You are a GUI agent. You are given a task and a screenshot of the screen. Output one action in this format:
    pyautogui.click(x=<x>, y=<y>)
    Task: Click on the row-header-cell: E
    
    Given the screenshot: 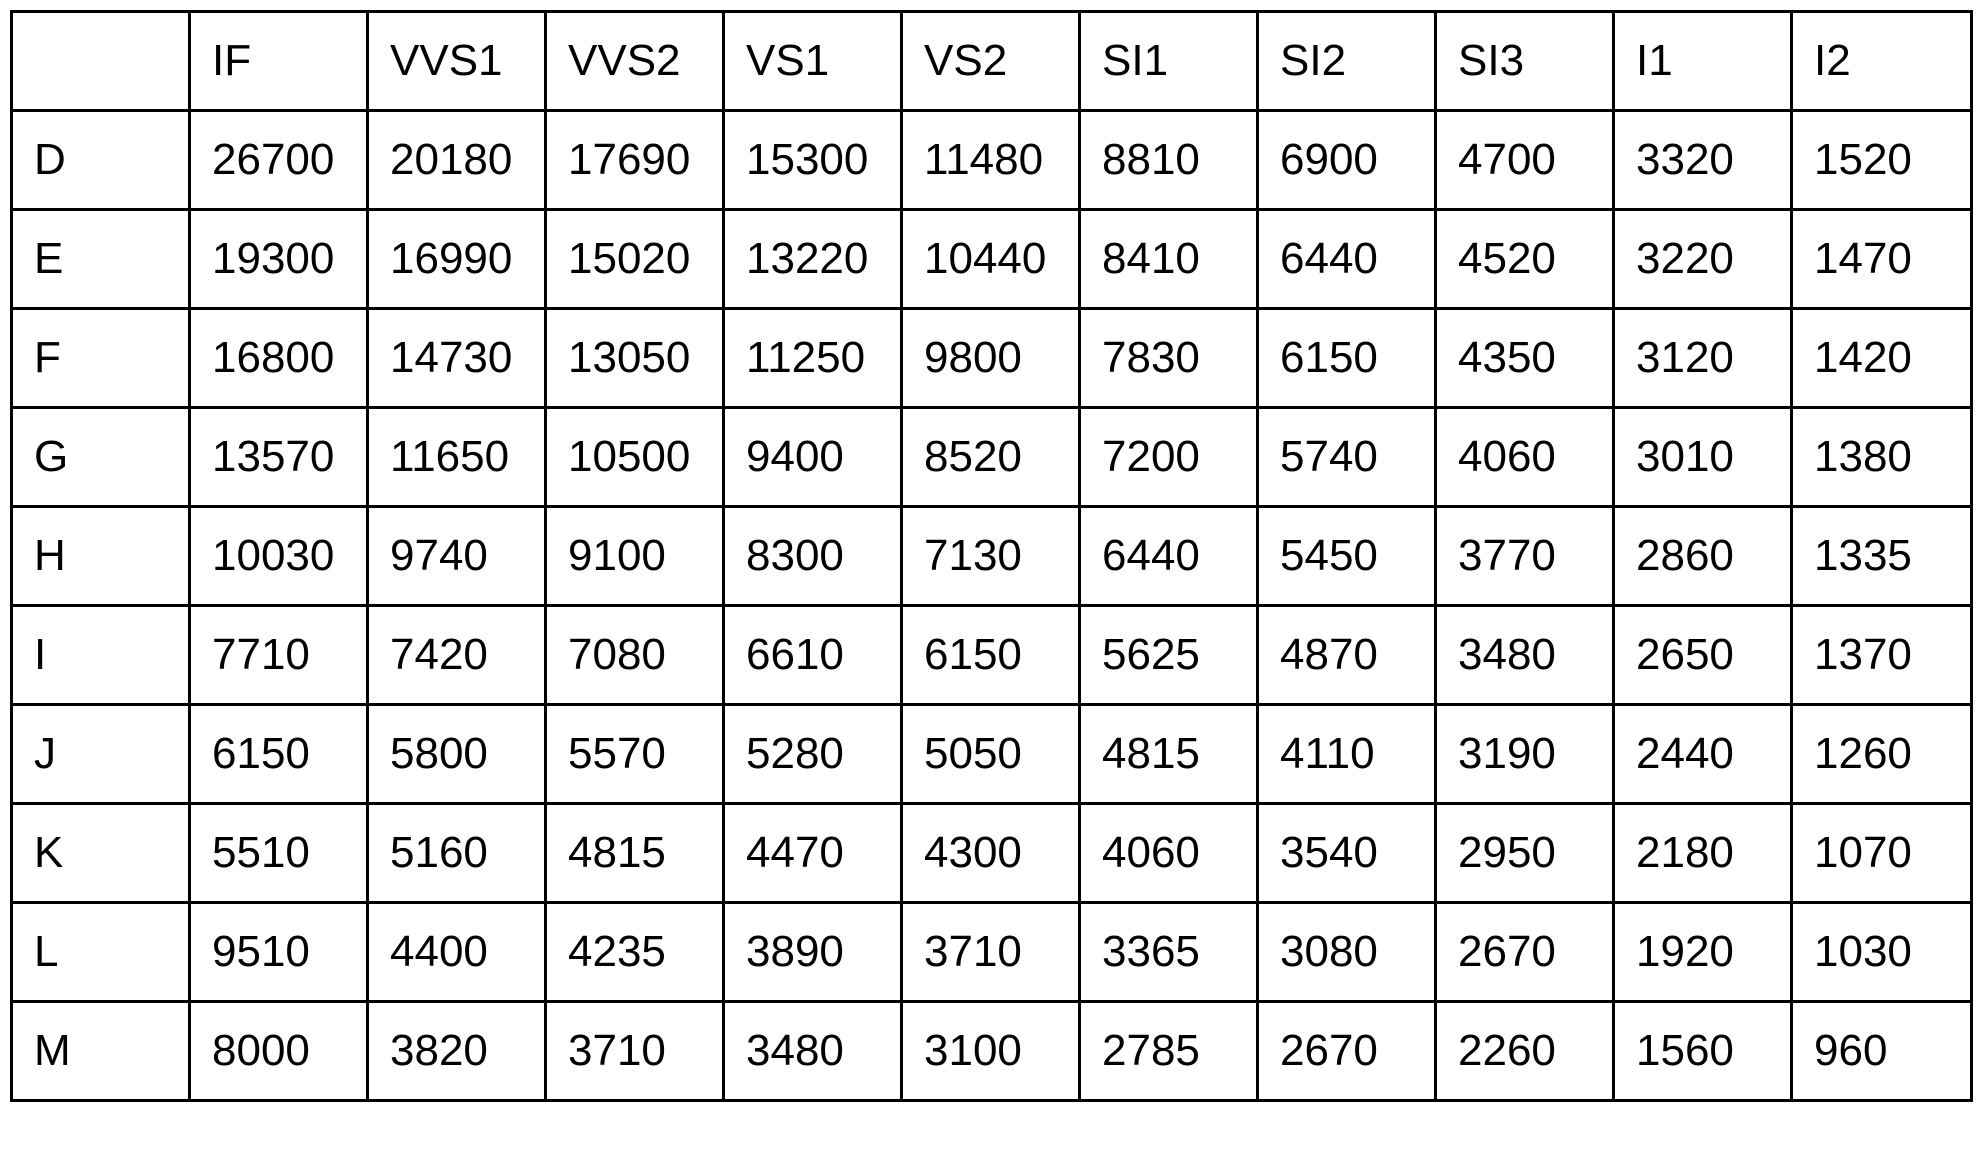 What is the action you would take?
    pyautogui.click(x=100, y=259)
    